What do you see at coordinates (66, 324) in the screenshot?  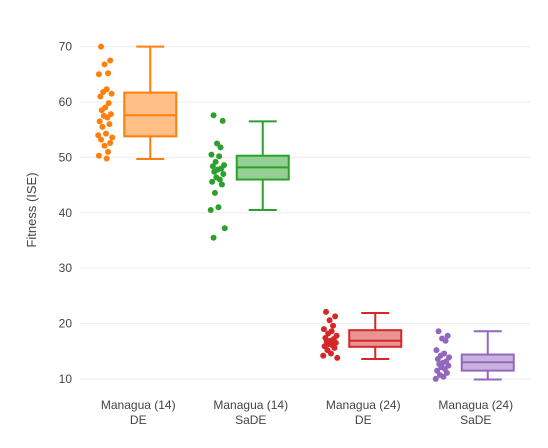 I see `y-tick-label: 20` at bounding box center [66, 324].